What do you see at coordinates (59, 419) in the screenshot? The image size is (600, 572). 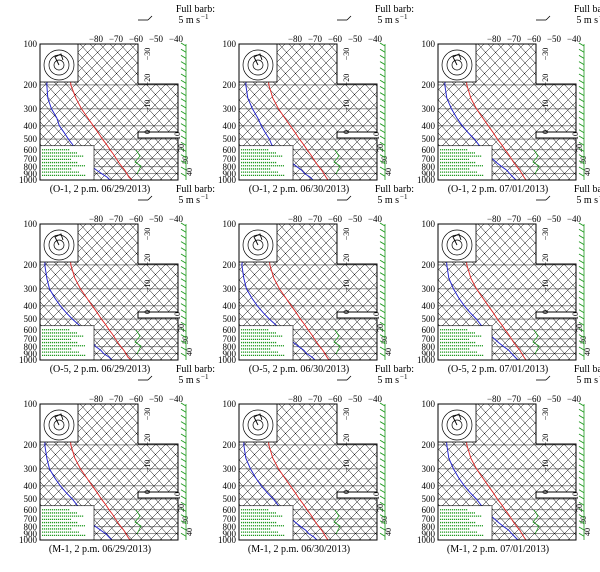 I see `hodograph-trace` at bounding box center [59, 419].